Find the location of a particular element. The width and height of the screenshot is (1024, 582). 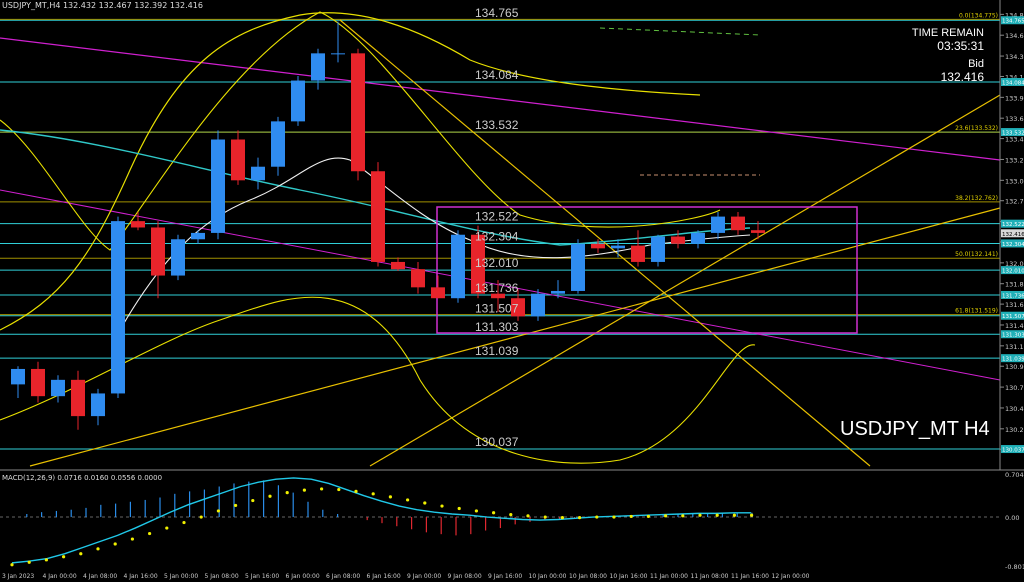

fib-label: 50.0(132.141) is located at coordinates (976, 254).